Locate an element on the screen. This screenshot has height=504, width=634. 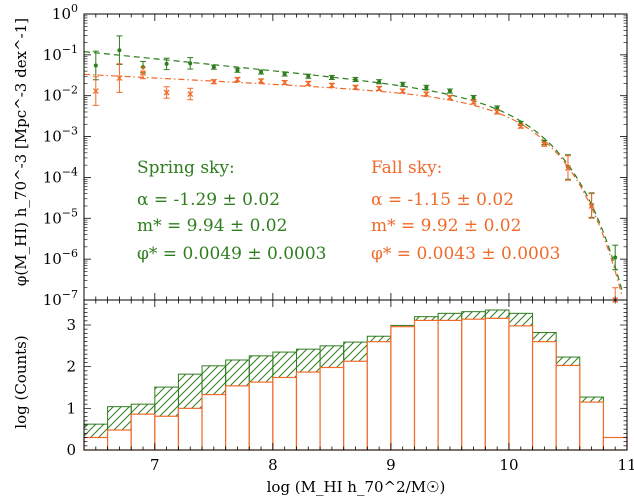
x-tick-label: 9 is located at coordinates (391, 465).